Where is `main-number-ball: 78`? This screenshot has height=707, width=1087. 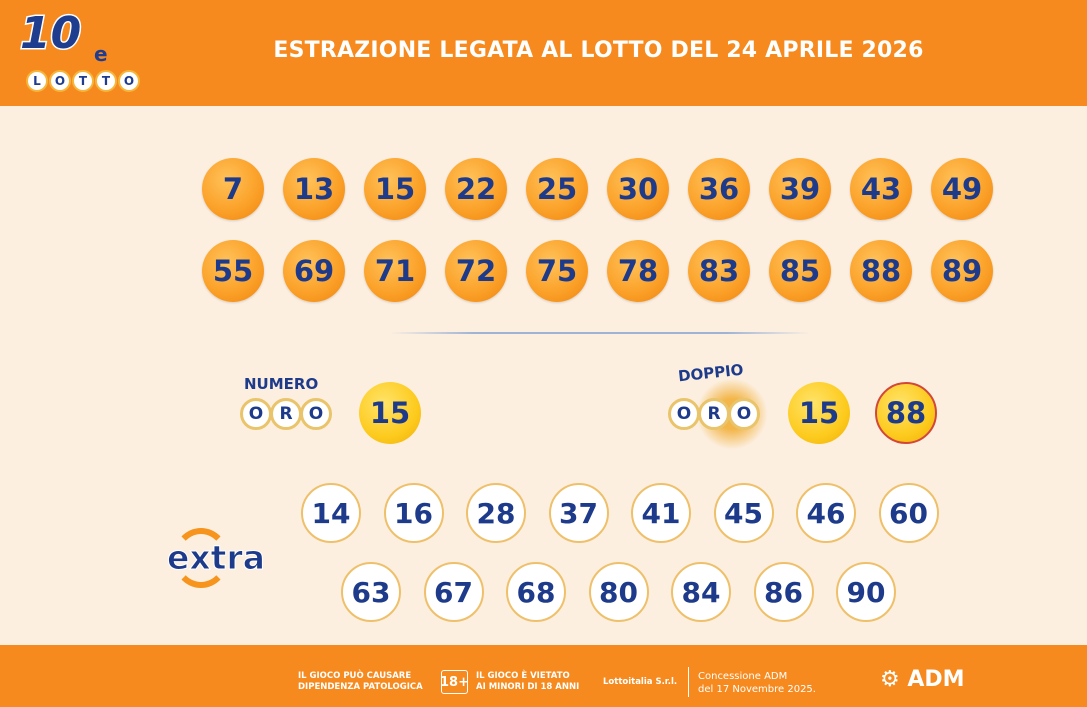
main-number-ball: 78 is located at coordinates (638, 271).